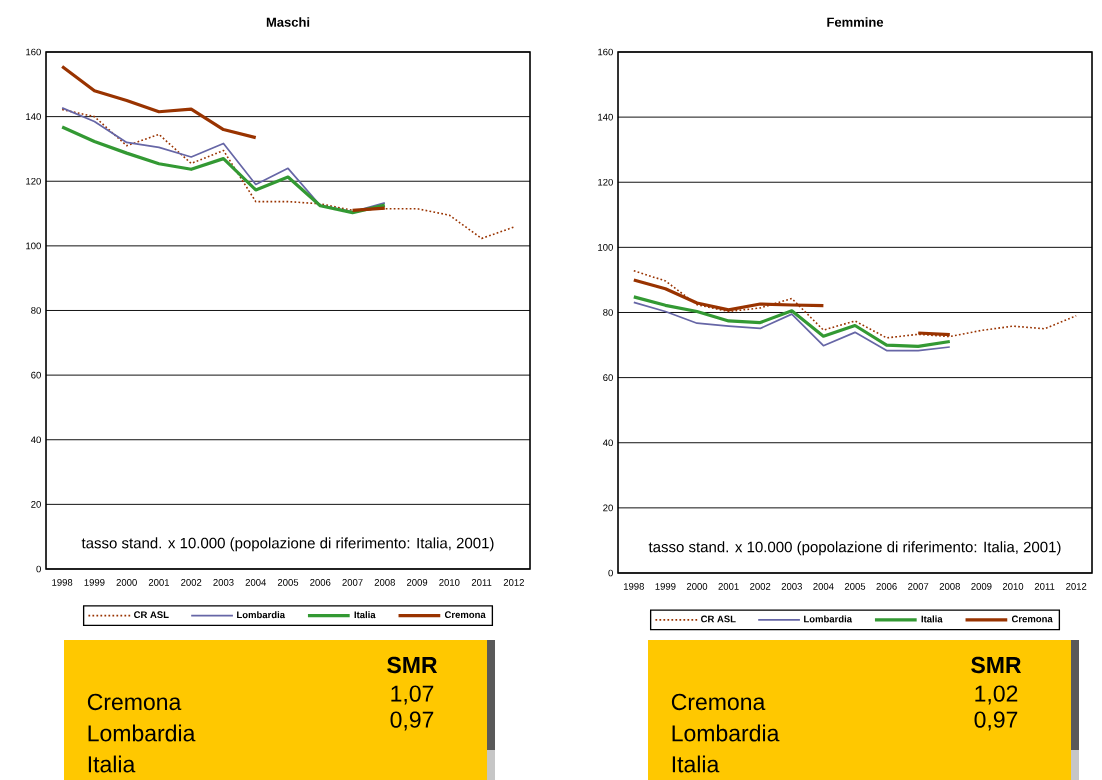  Describe the element at coordinates (996, 695) in the screenshot. I see `text: 1,02` at that location.